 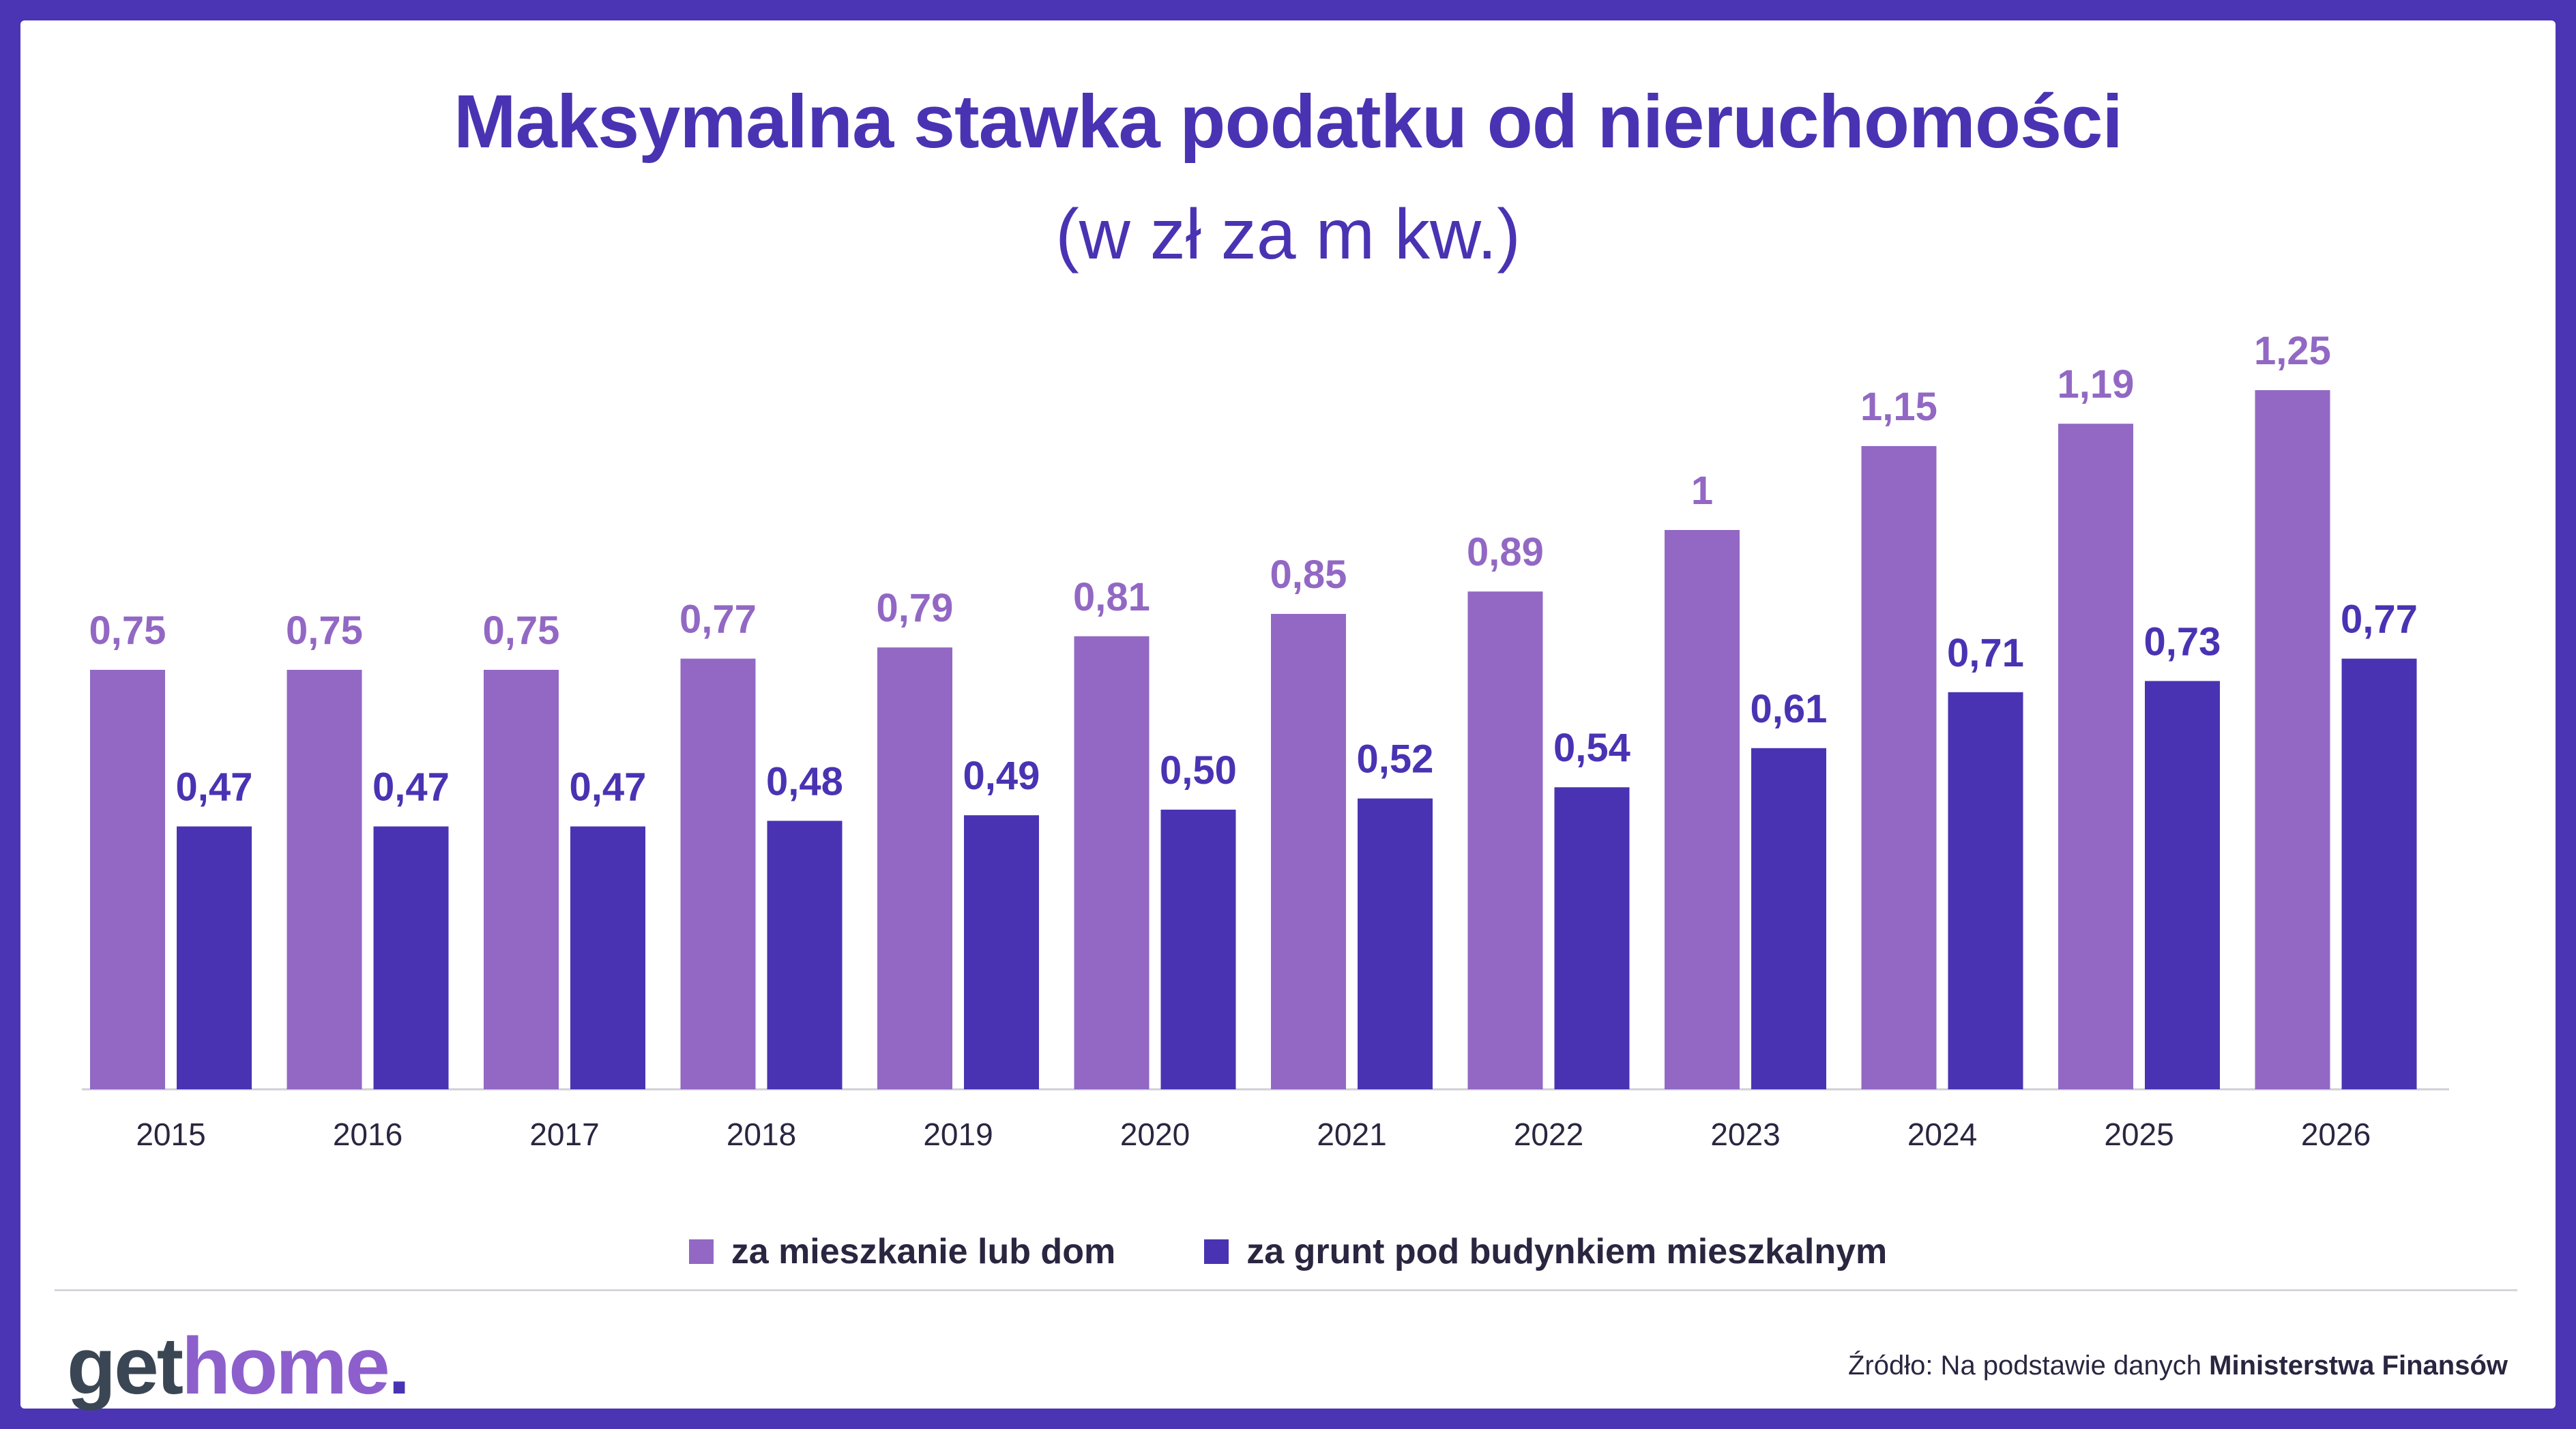 What do you see at coordinates (1745, 1134) in the screenshot?
I see `x-tick-label: 2023` at bounding box center [1745, 1134].